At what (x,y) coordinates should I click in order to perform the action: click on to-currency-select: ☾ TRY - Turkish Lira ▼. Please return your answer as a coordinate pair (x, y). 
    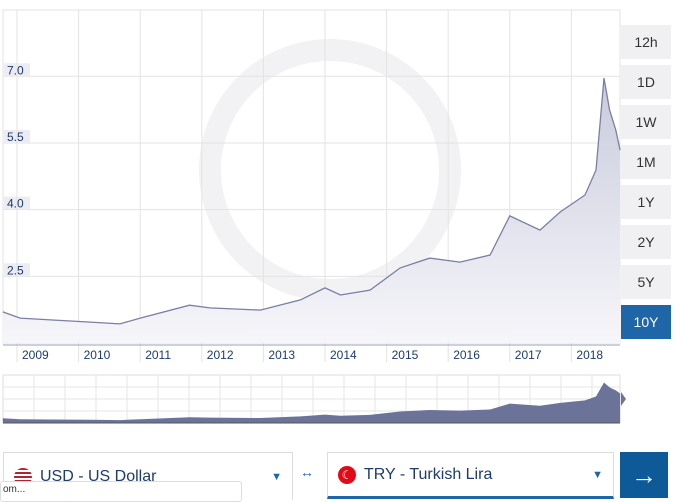
    Looking at the image, I should click on (470, 475).